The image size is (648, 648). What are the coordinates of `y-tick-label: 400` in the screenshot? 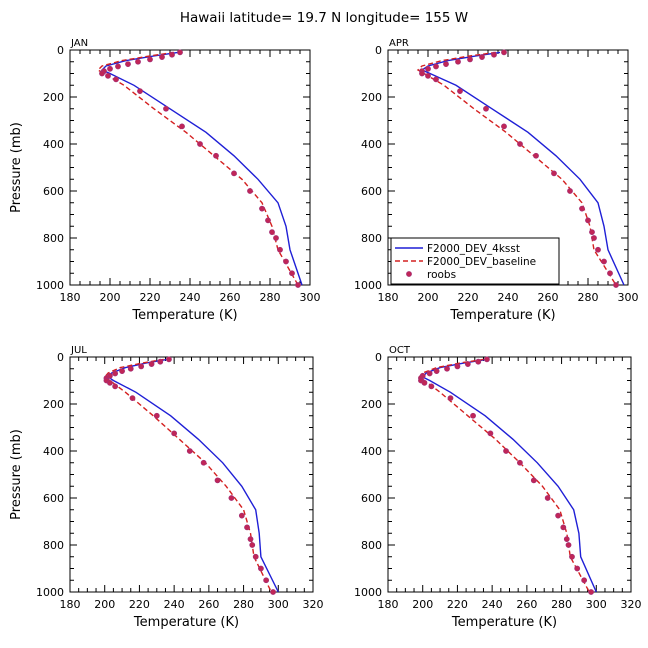 It's located at (53, 451).